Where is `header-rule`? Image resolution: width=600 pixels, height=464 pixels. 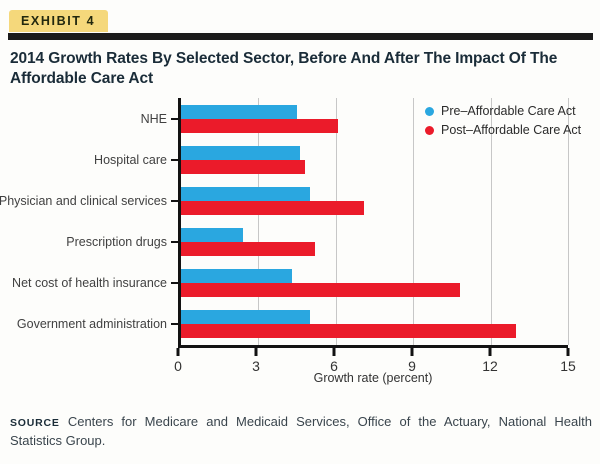 header-rule is located at coordinates (300, 36).